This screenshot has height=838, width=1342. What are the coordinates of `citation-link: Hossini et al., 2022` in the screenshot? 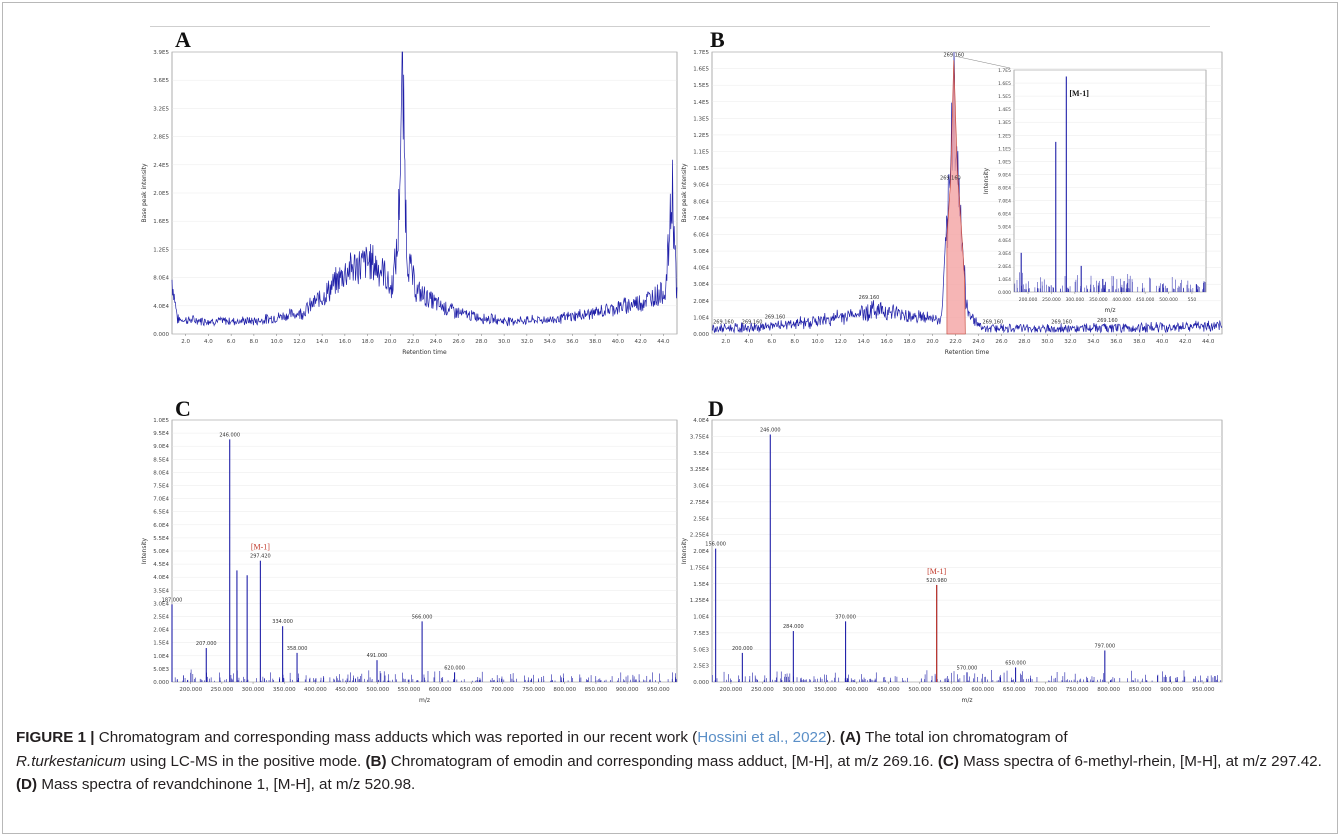 It's located at (762, 737).